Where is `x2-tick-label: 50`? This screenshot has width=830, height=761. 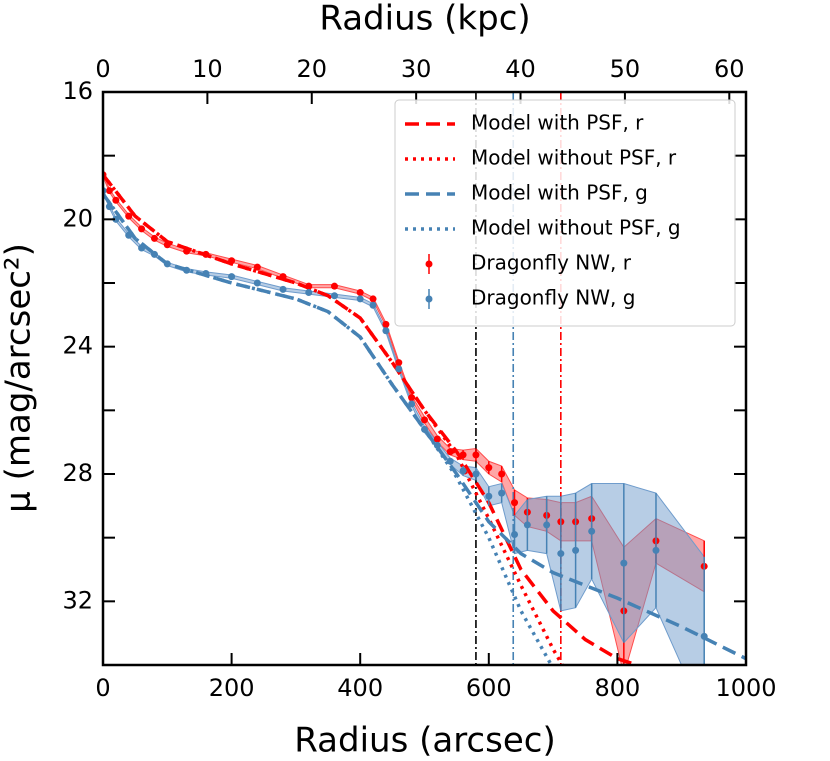
x2-tick-label: 50 is located at coordinates (625, 69).